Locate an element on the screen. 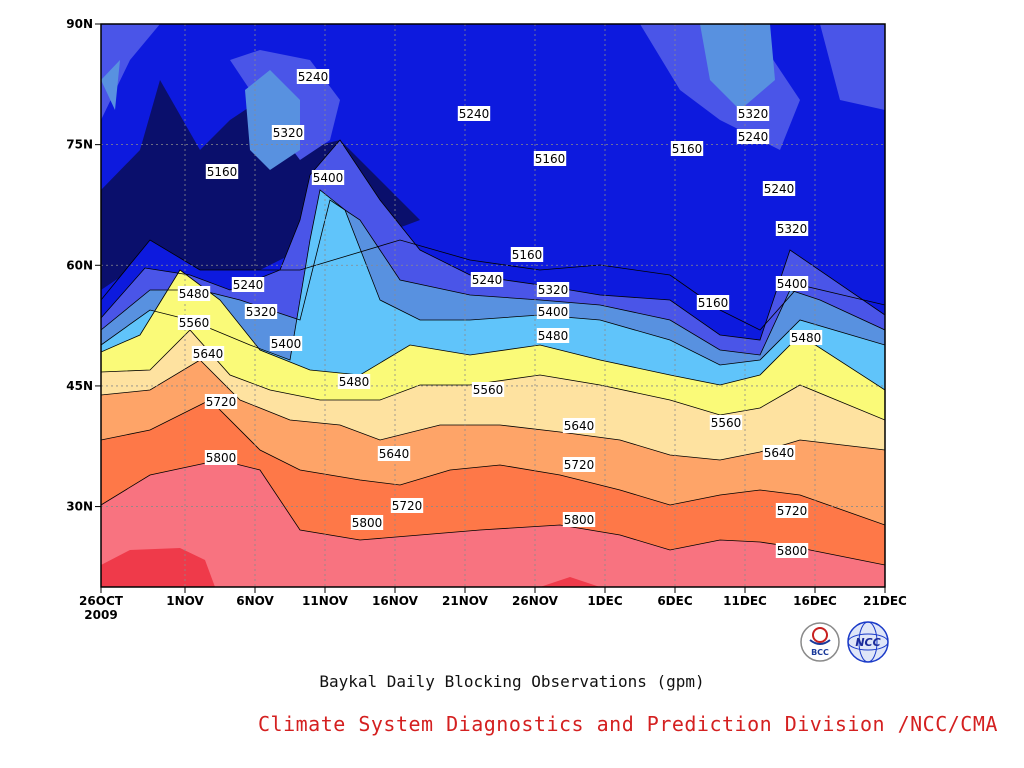 Image resolution: width=1024 pixels, height=768 pixels. y-tick-label: 45N is located at coordinates (79, 386).